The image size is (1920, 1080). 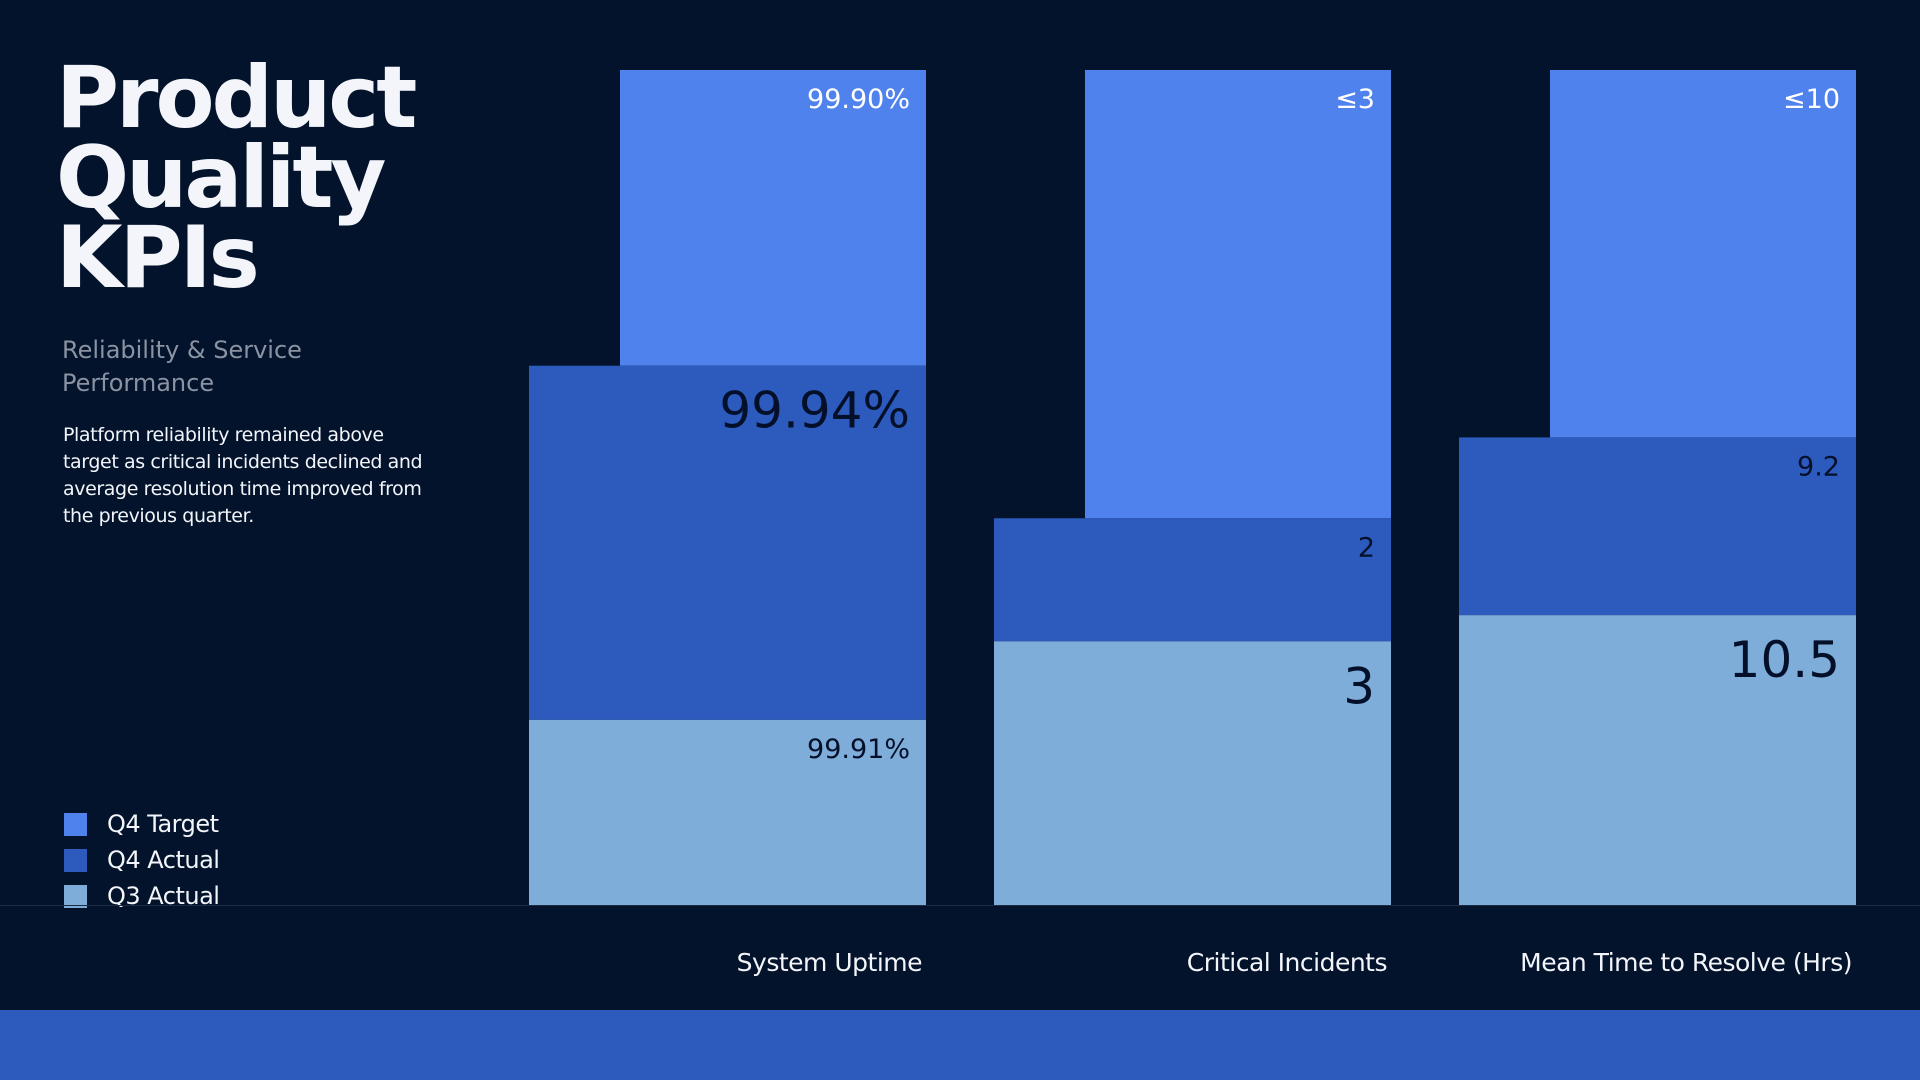 I want to click on data-label: 9.2, so click(x=1818, y=466).